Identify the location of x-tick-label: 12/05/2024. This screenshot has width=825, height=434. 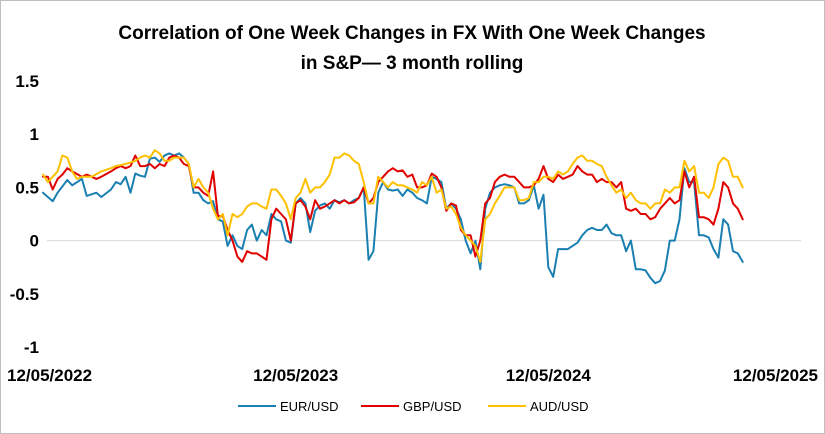
(549, 375).